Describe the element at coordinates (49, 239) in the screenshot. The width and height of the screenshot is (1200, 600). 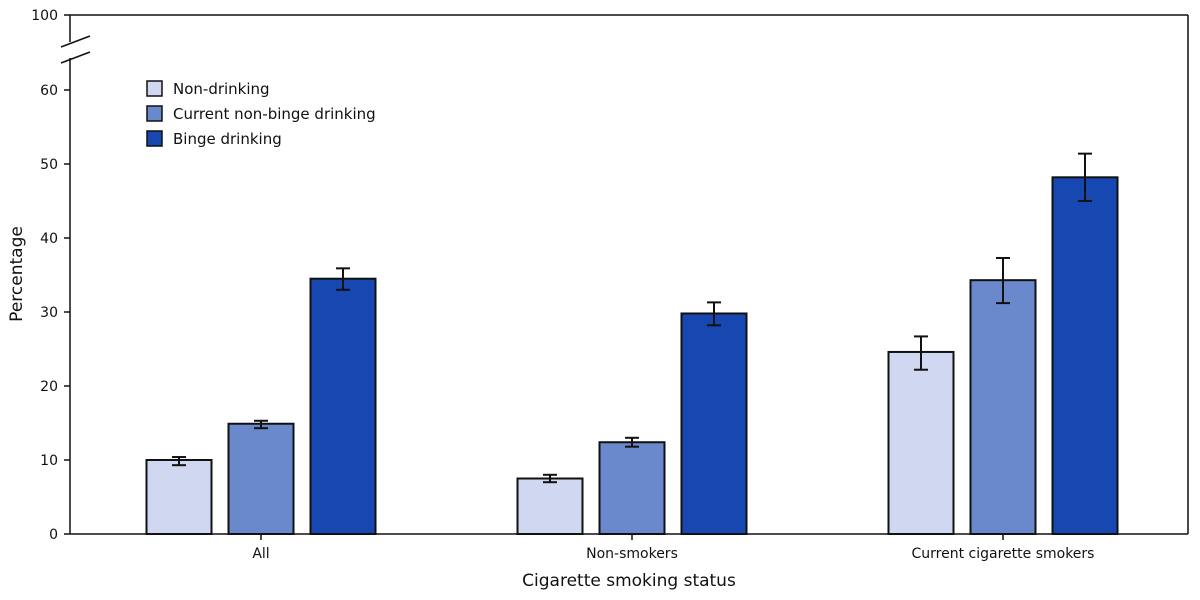
I see `y-tick-label: 40` at that location.